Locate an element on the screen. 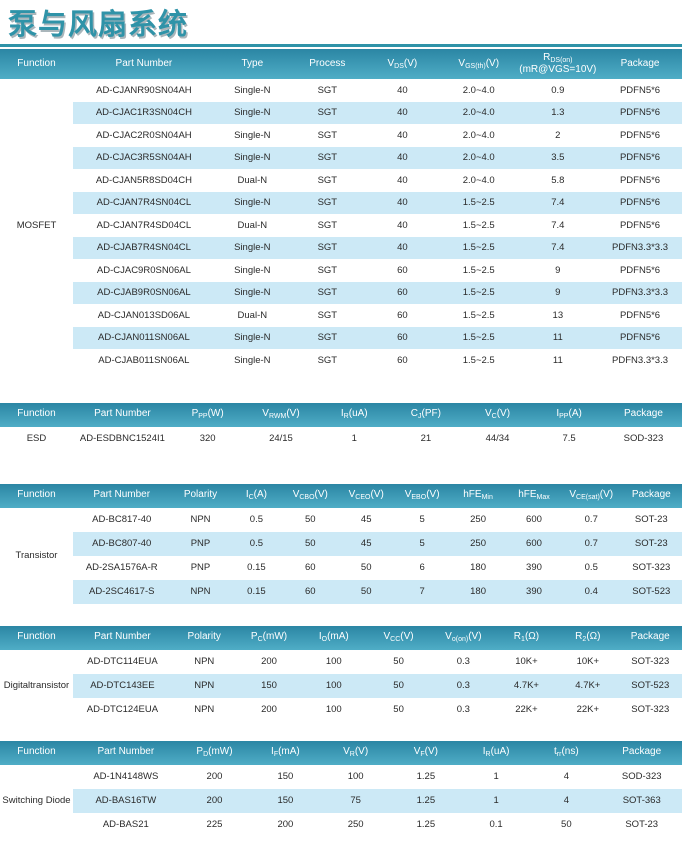 The image size is (682, 843). column-header: VDS(V) is located at coordinates (402, 64).